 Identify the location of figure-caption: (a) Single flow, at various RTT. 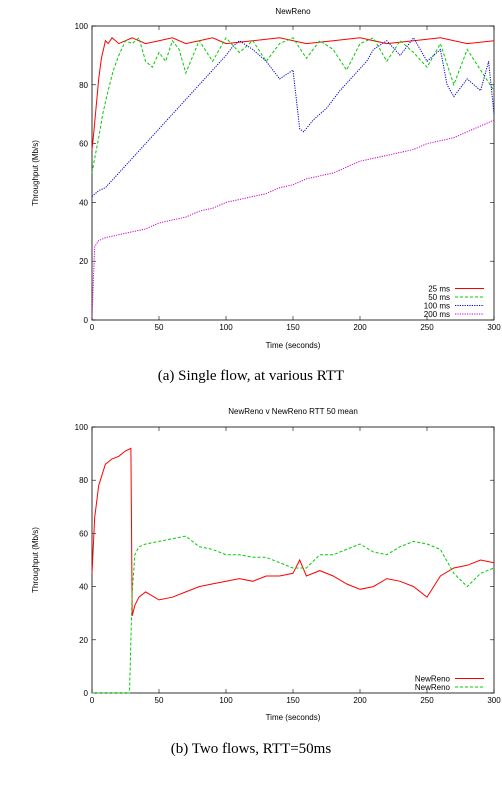
(251, 376).